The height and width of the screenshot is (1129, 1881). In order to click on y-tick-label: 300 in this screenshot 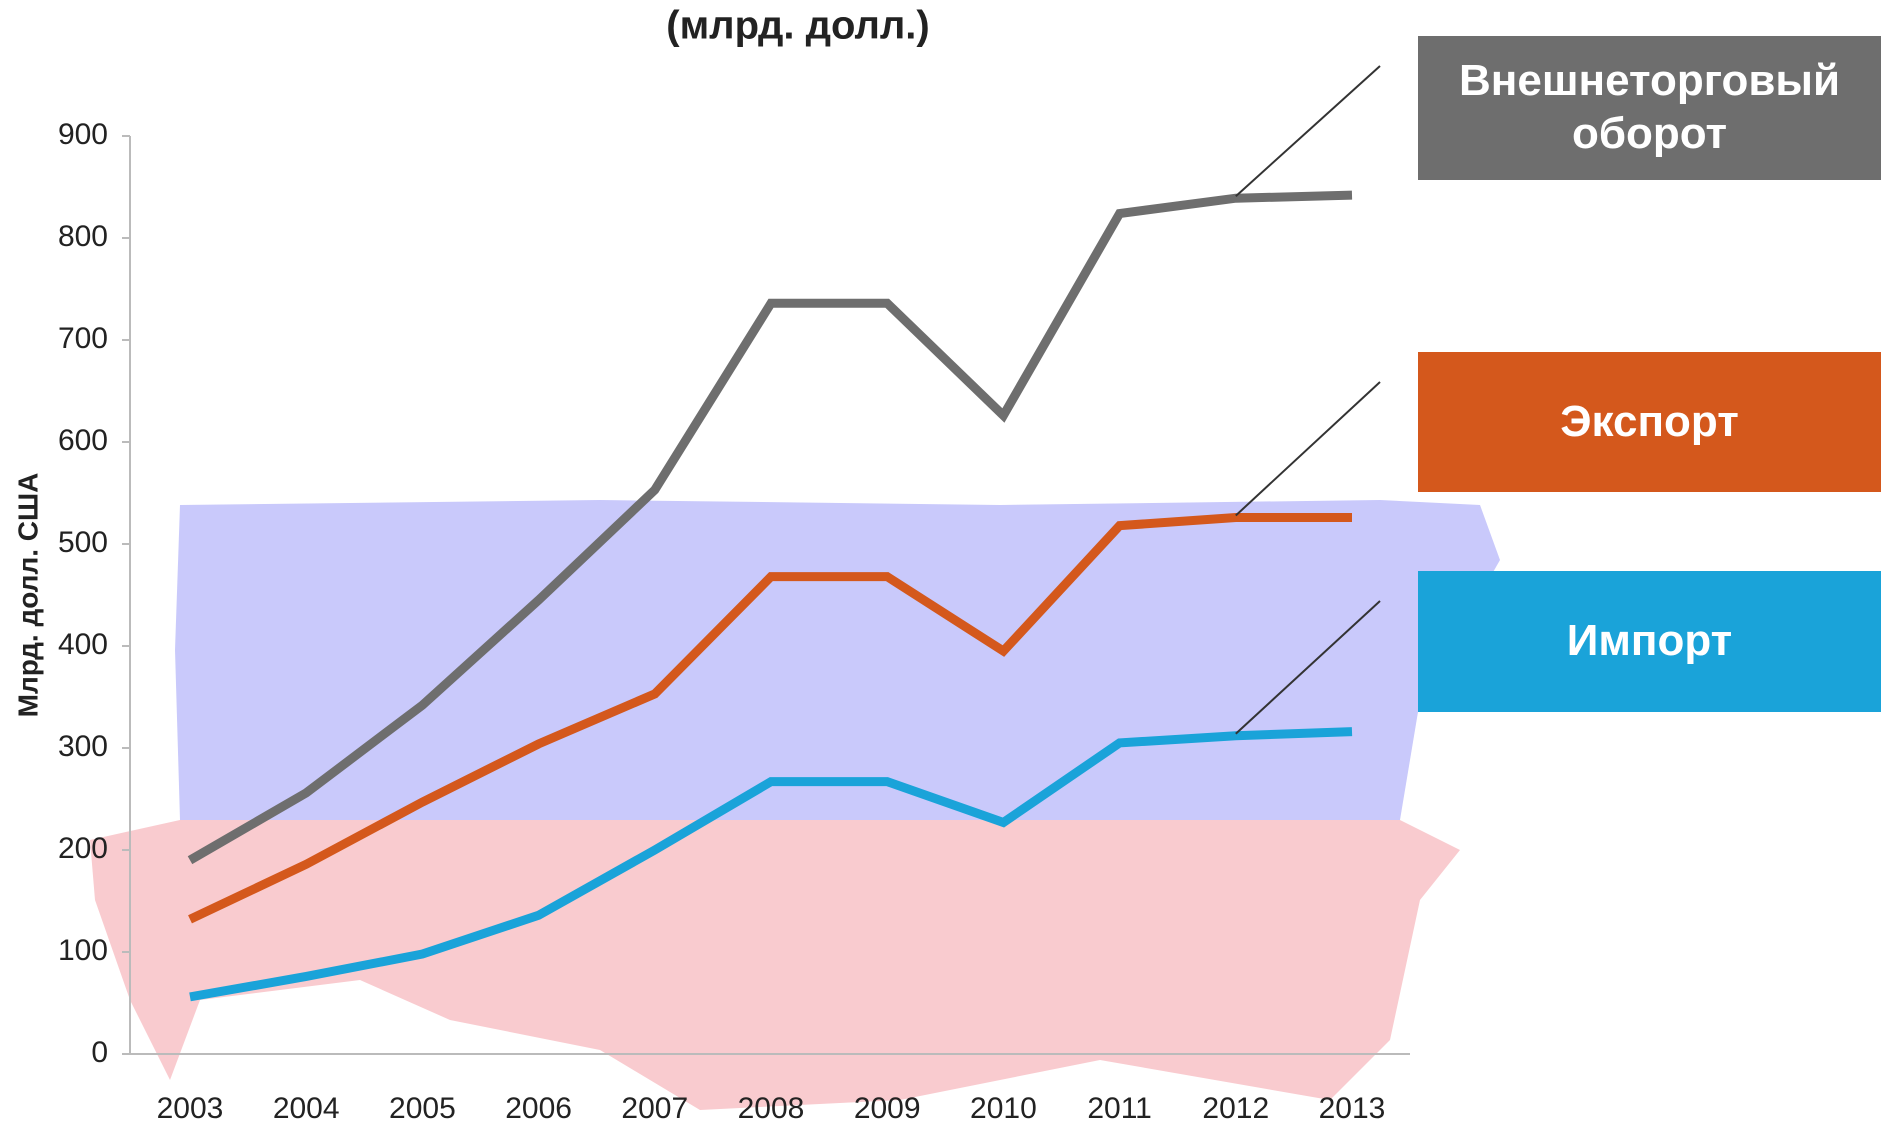, I will do `click(83, 746)`.